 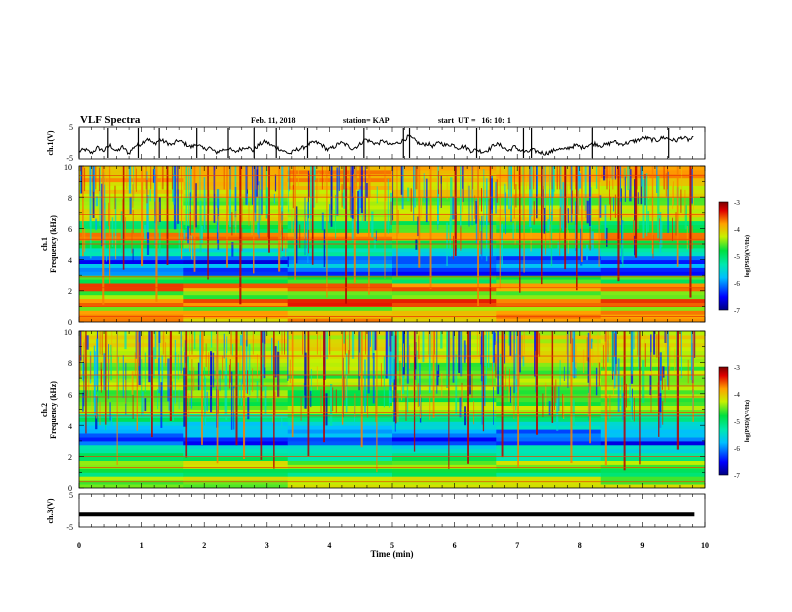 What do you see at coordinates (723, 421) in the screenshot?
I see `ch2-colorbar-scale` at bounding box center [723, 421].